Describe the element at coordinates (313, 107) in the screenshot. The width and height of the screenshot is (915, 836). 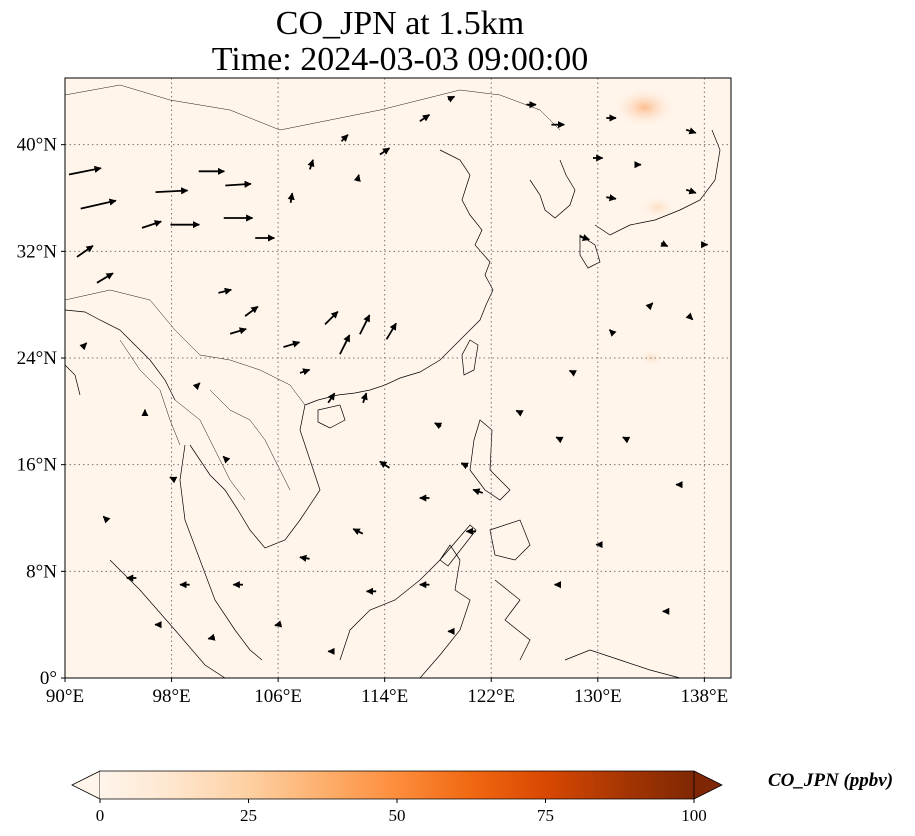
I see `border-china-mongolia` at that location.